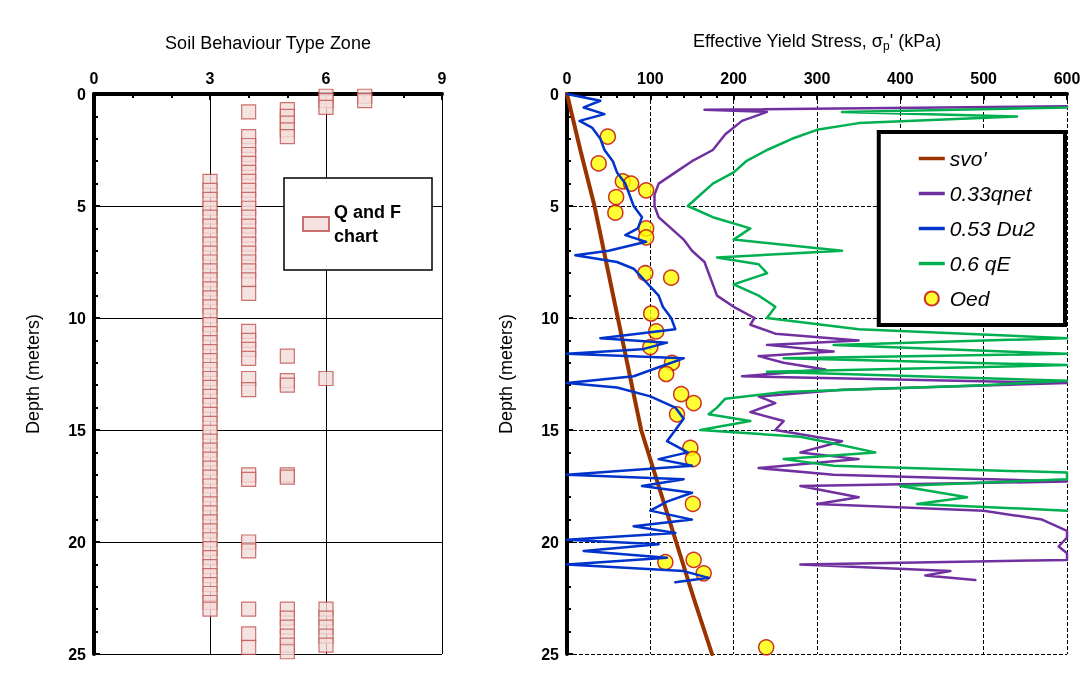  Describe the element at coordinates (268, 43) in the screenshot. I see `x-axis-title: Soil Behaviour Type Zone` at that location.